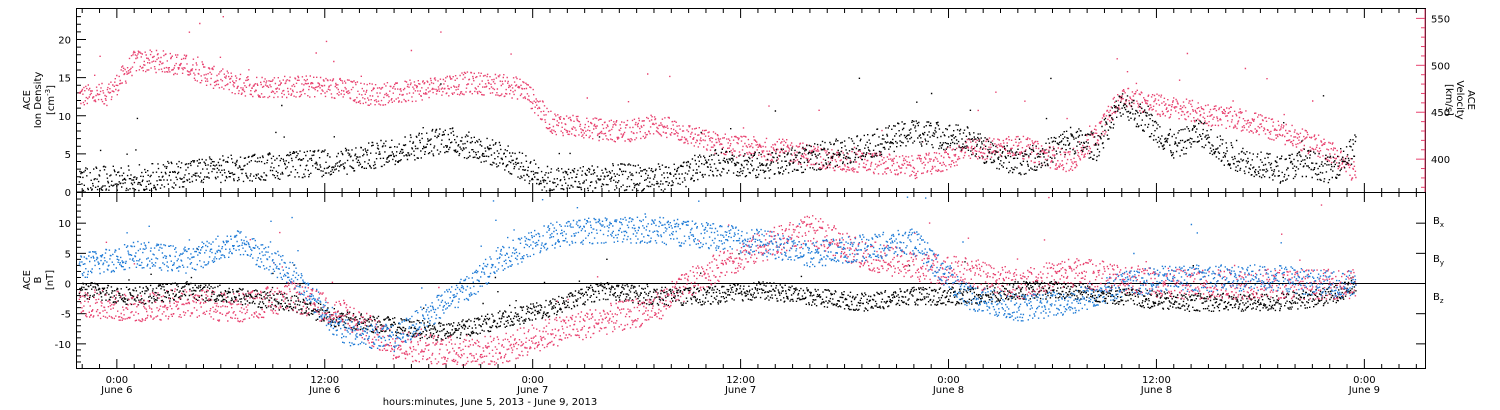 This screenshot has height=410, width=1500. What do you see at coordinates (1448, 100) in the screenshot?
I see `velocity-label-line3: [km/s]` at bounding box center [1448, 100].